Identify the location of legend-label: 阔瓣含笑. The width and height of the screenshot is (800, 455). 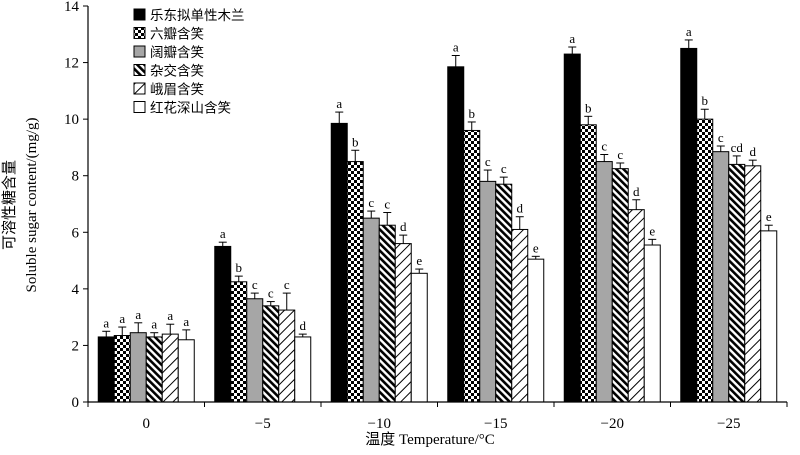
(177, 53).